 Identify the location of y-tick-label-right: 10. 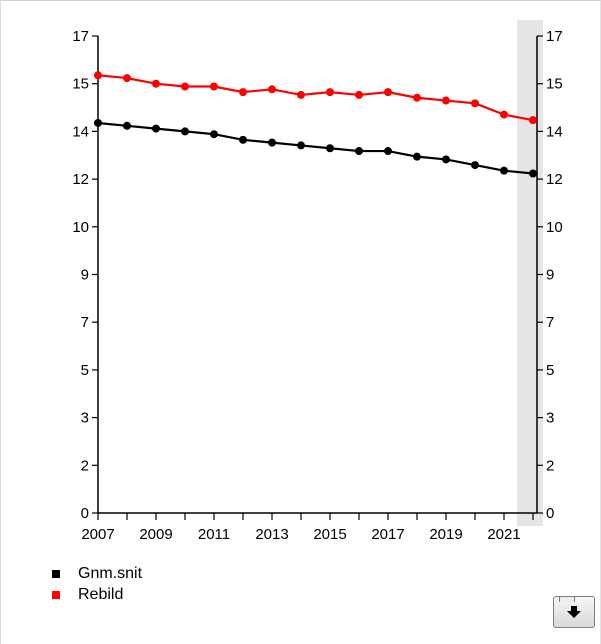
(554, 227).